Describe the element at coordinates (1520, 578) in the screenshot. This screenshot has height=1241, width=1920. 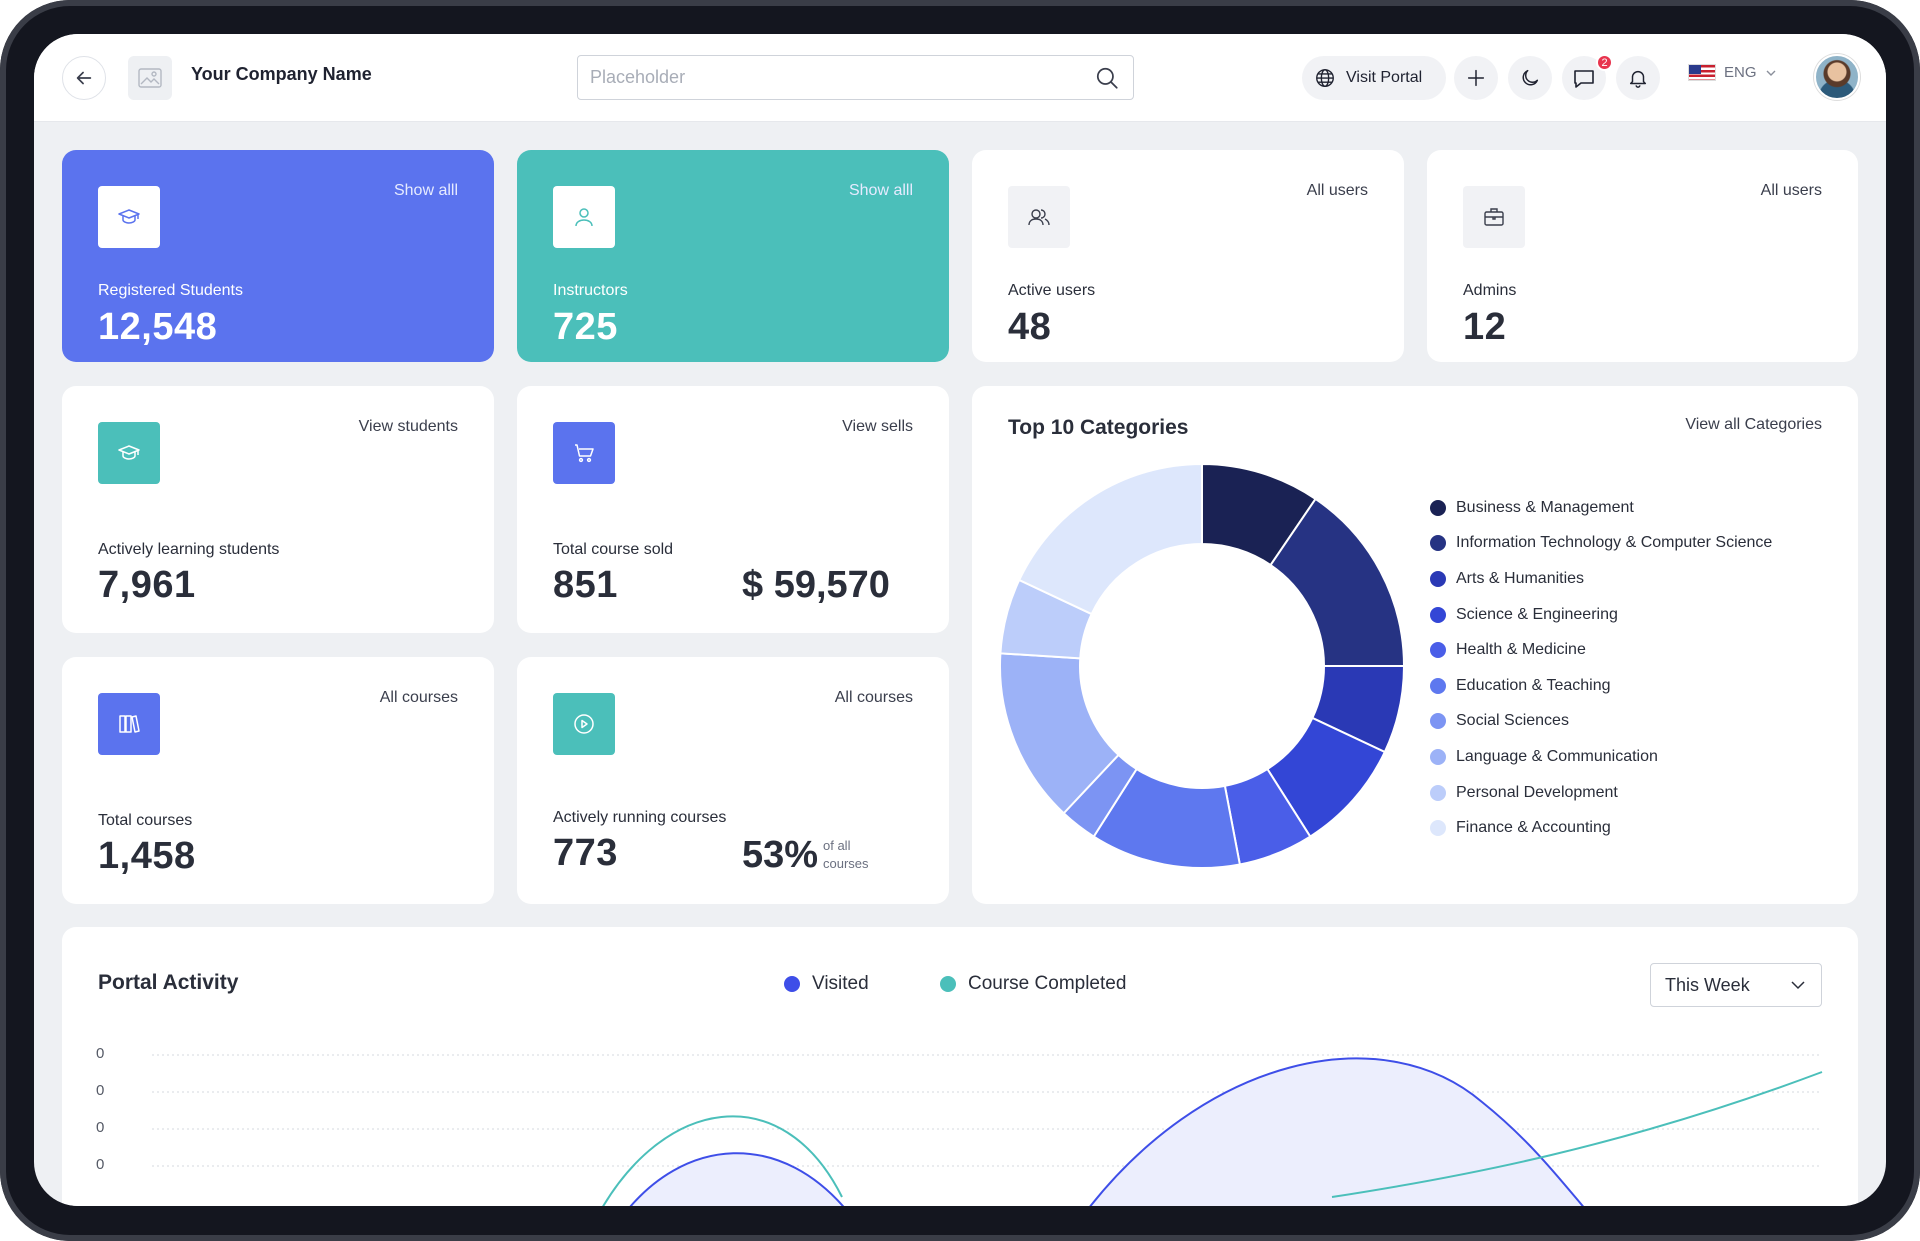
I see `legend-item-label: Arts & Humanities` at that location.